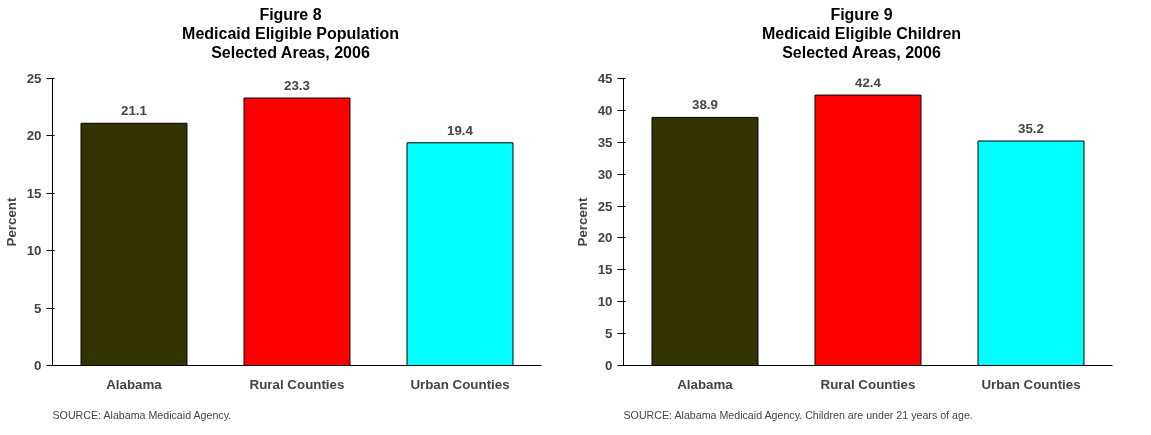  What do you see at coordinates (605, 142) in the screenshot?
I see `y-tick-label: 35` at bounding box center [605, 142].